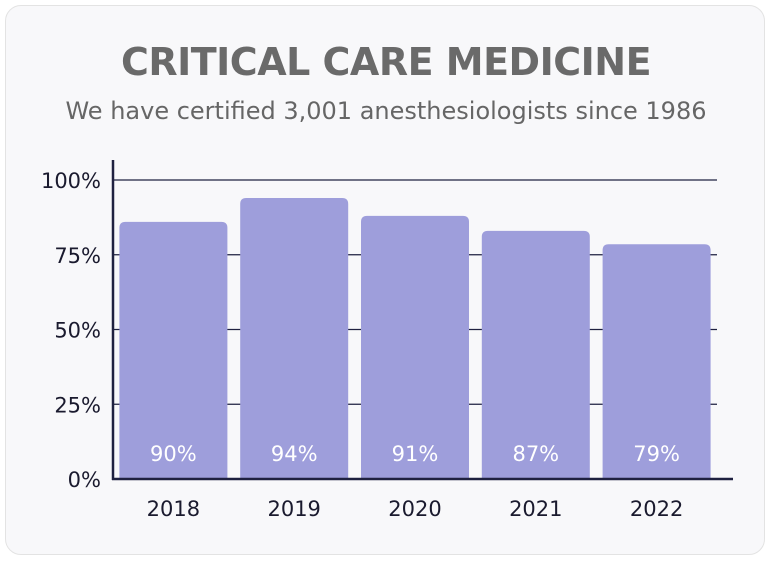  I want to click on bar-2019, so click(294, 338).